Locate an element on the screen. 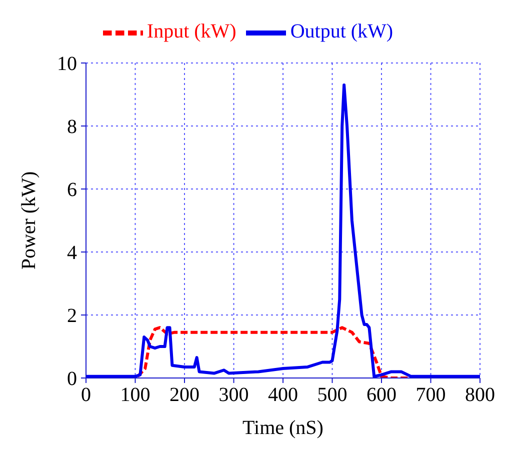 This screenshot has width=512, height=455. y-axis-title: Power (kW) is located at coordinates (29, 220).